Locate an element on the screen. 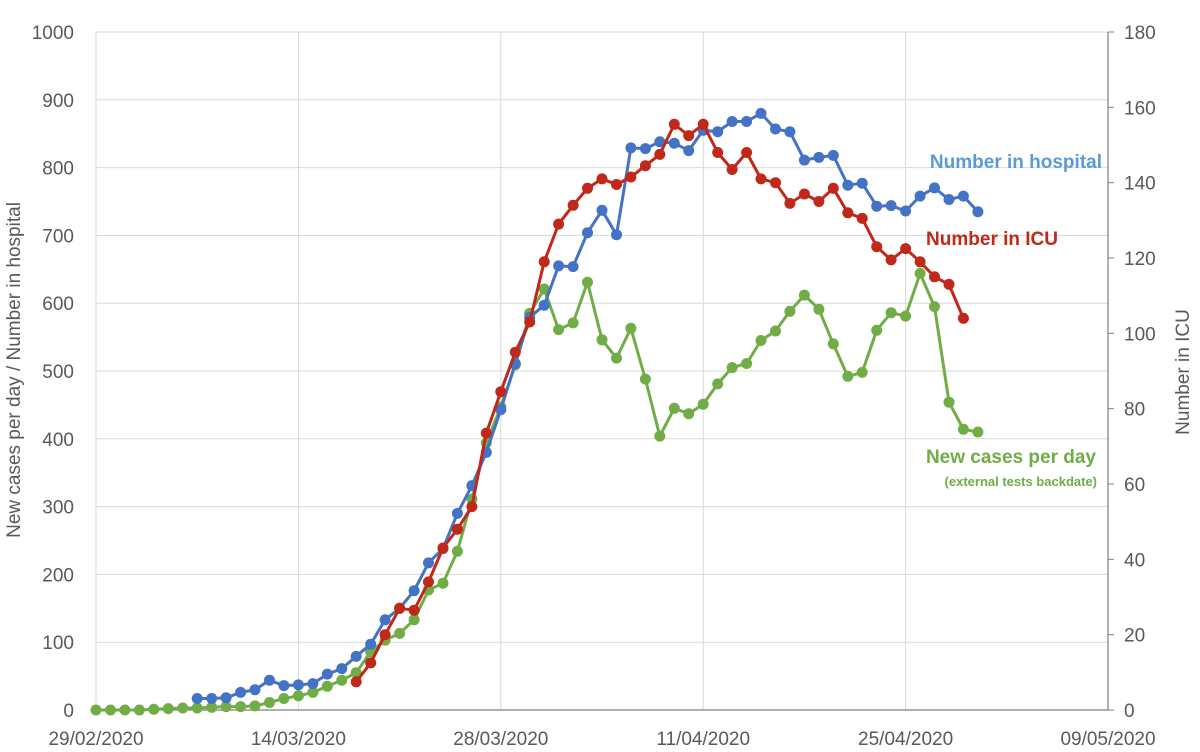 This screenshot has height=752, width=1200. x-tick-label: 11/04/2020 is located at coordinates (703, 739).